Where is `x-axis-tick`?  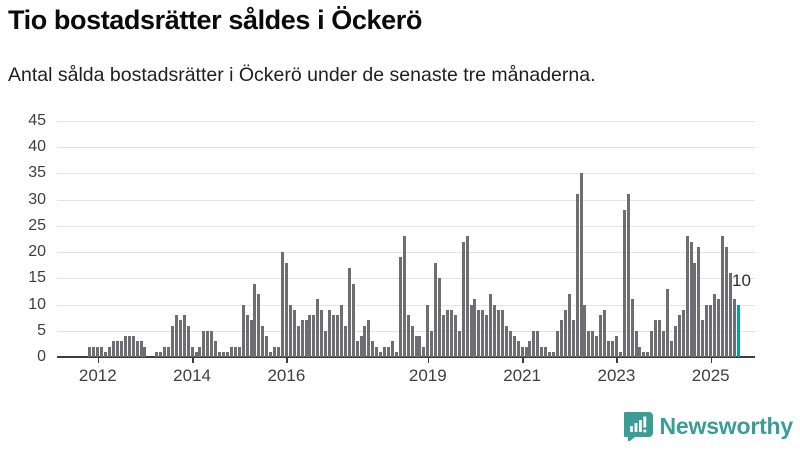
x-axis-tick is located at coordinates (428, 360).